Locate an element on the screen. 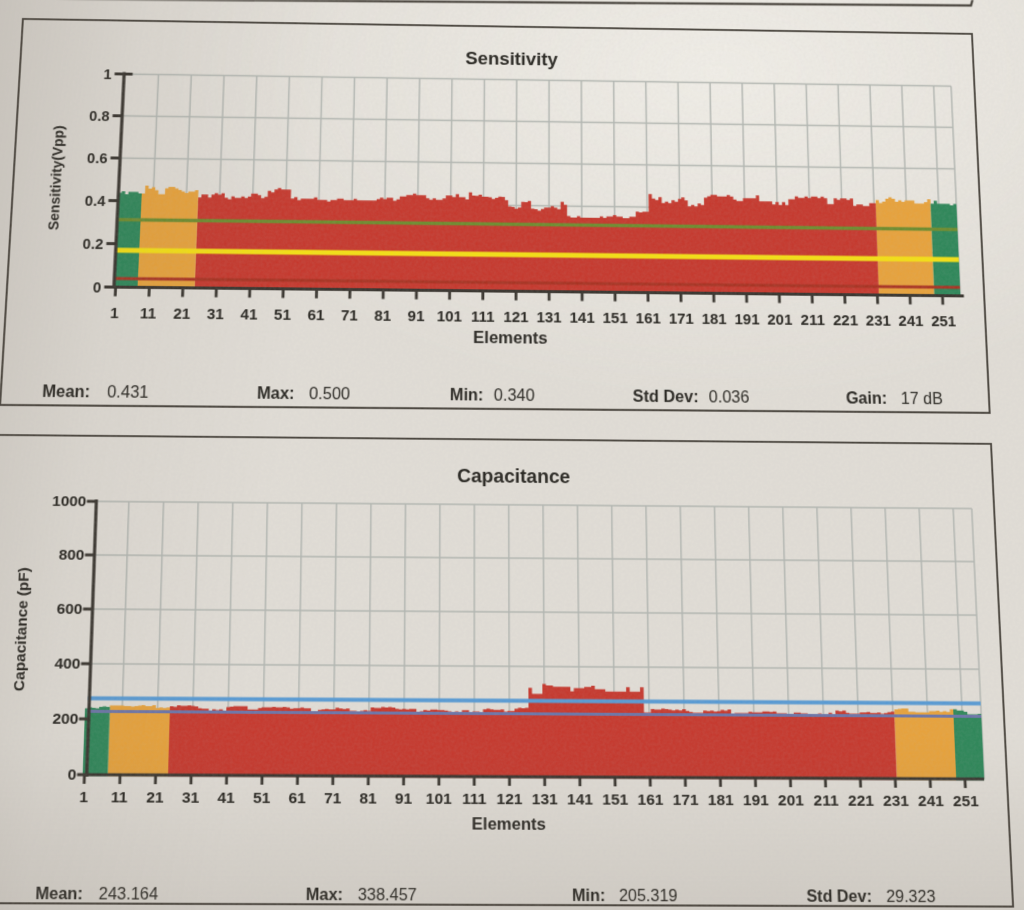  svg-text: 243.164 is located at coordinates (128, 894).